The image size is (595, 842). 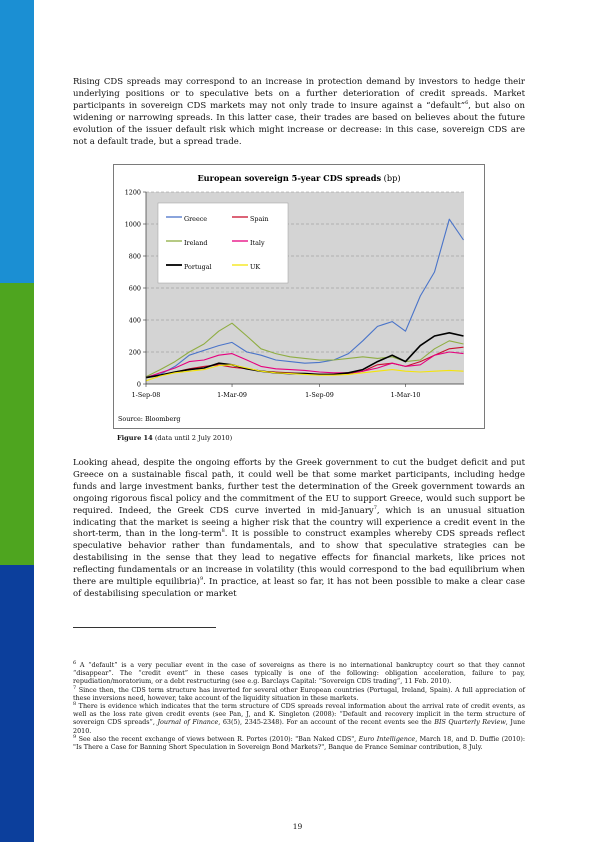 I want to click on legend-label: Greece, so click(x=195, y=219).